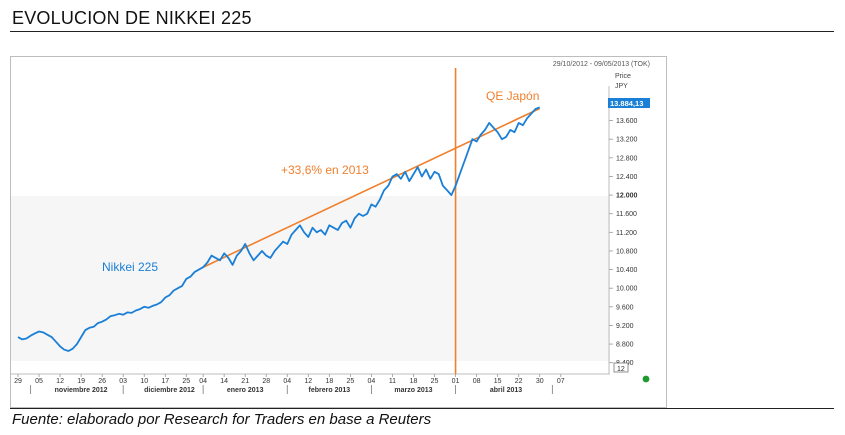 This screenshot has height=435, width=845. What do you see at coordinates (561, 381) in the screenshot?
I see `x-tick-label: 07` at bounding box center [561, 381].